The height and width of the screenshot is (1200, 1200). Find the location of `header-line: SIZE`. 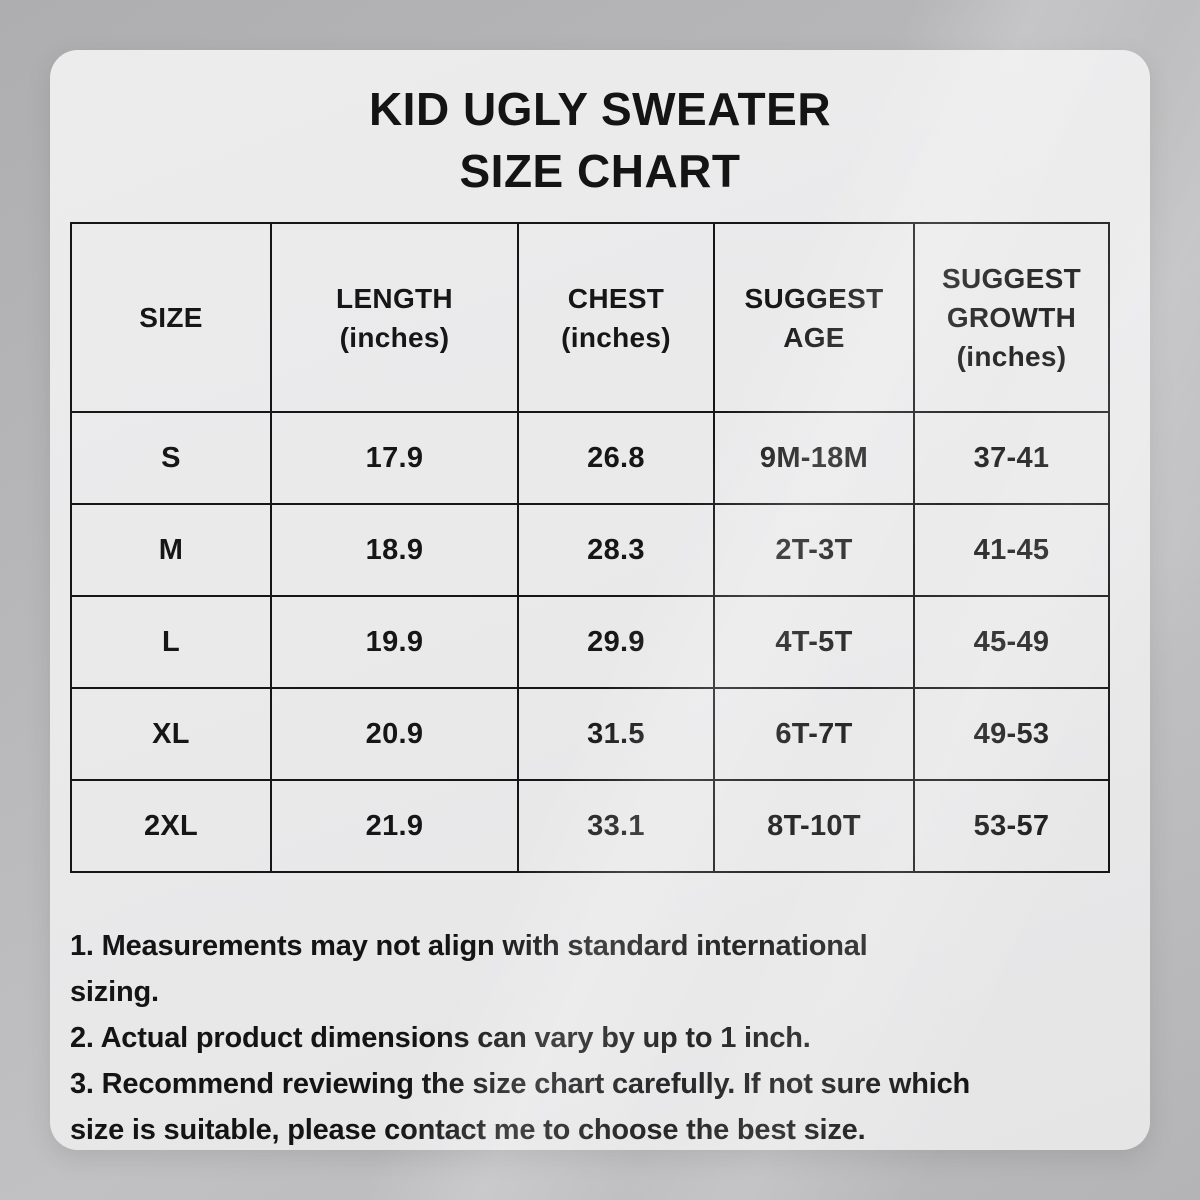

header-line: SIZE is located at coordinates (171, 317).